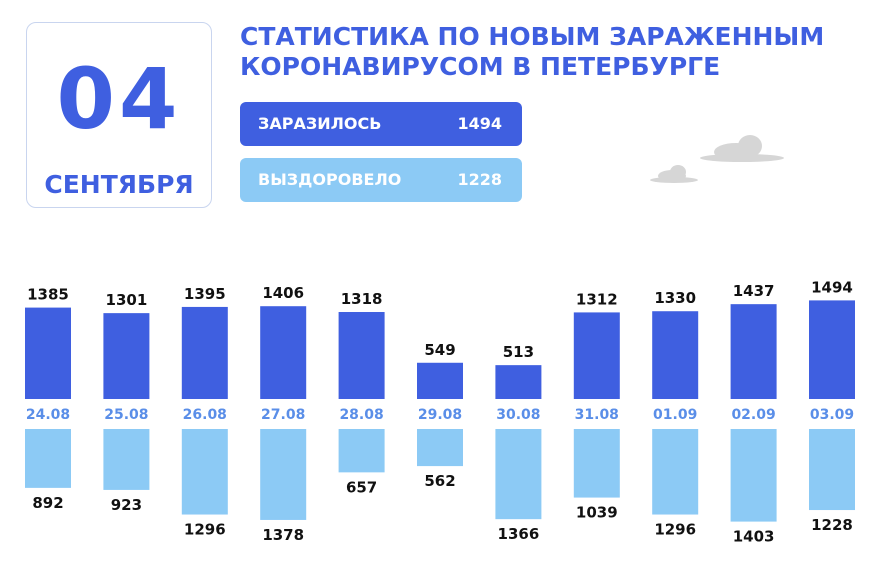 Image resolution: width=886 pixels, height=580 pixels. I want to click on date-tick-label: 30.08, so click(518, 415).